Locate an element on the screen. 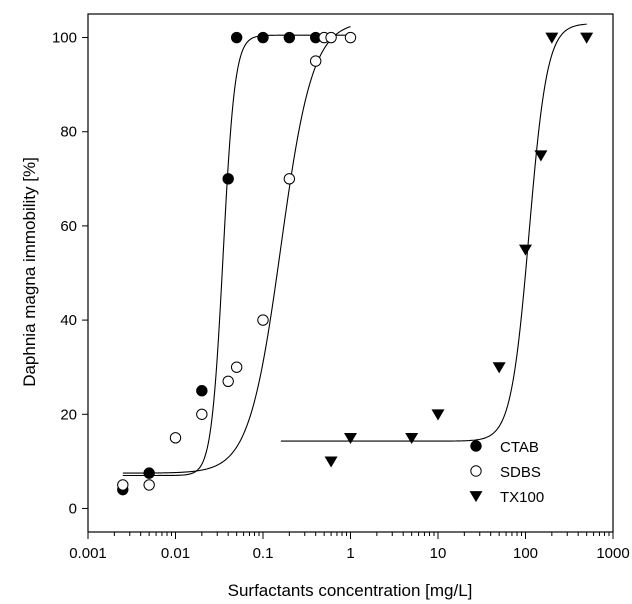 Image resolution: width=632 pixels, height=604 pixels. legend: CTAB SDBS TX100 is located at coordinates (506, 472).